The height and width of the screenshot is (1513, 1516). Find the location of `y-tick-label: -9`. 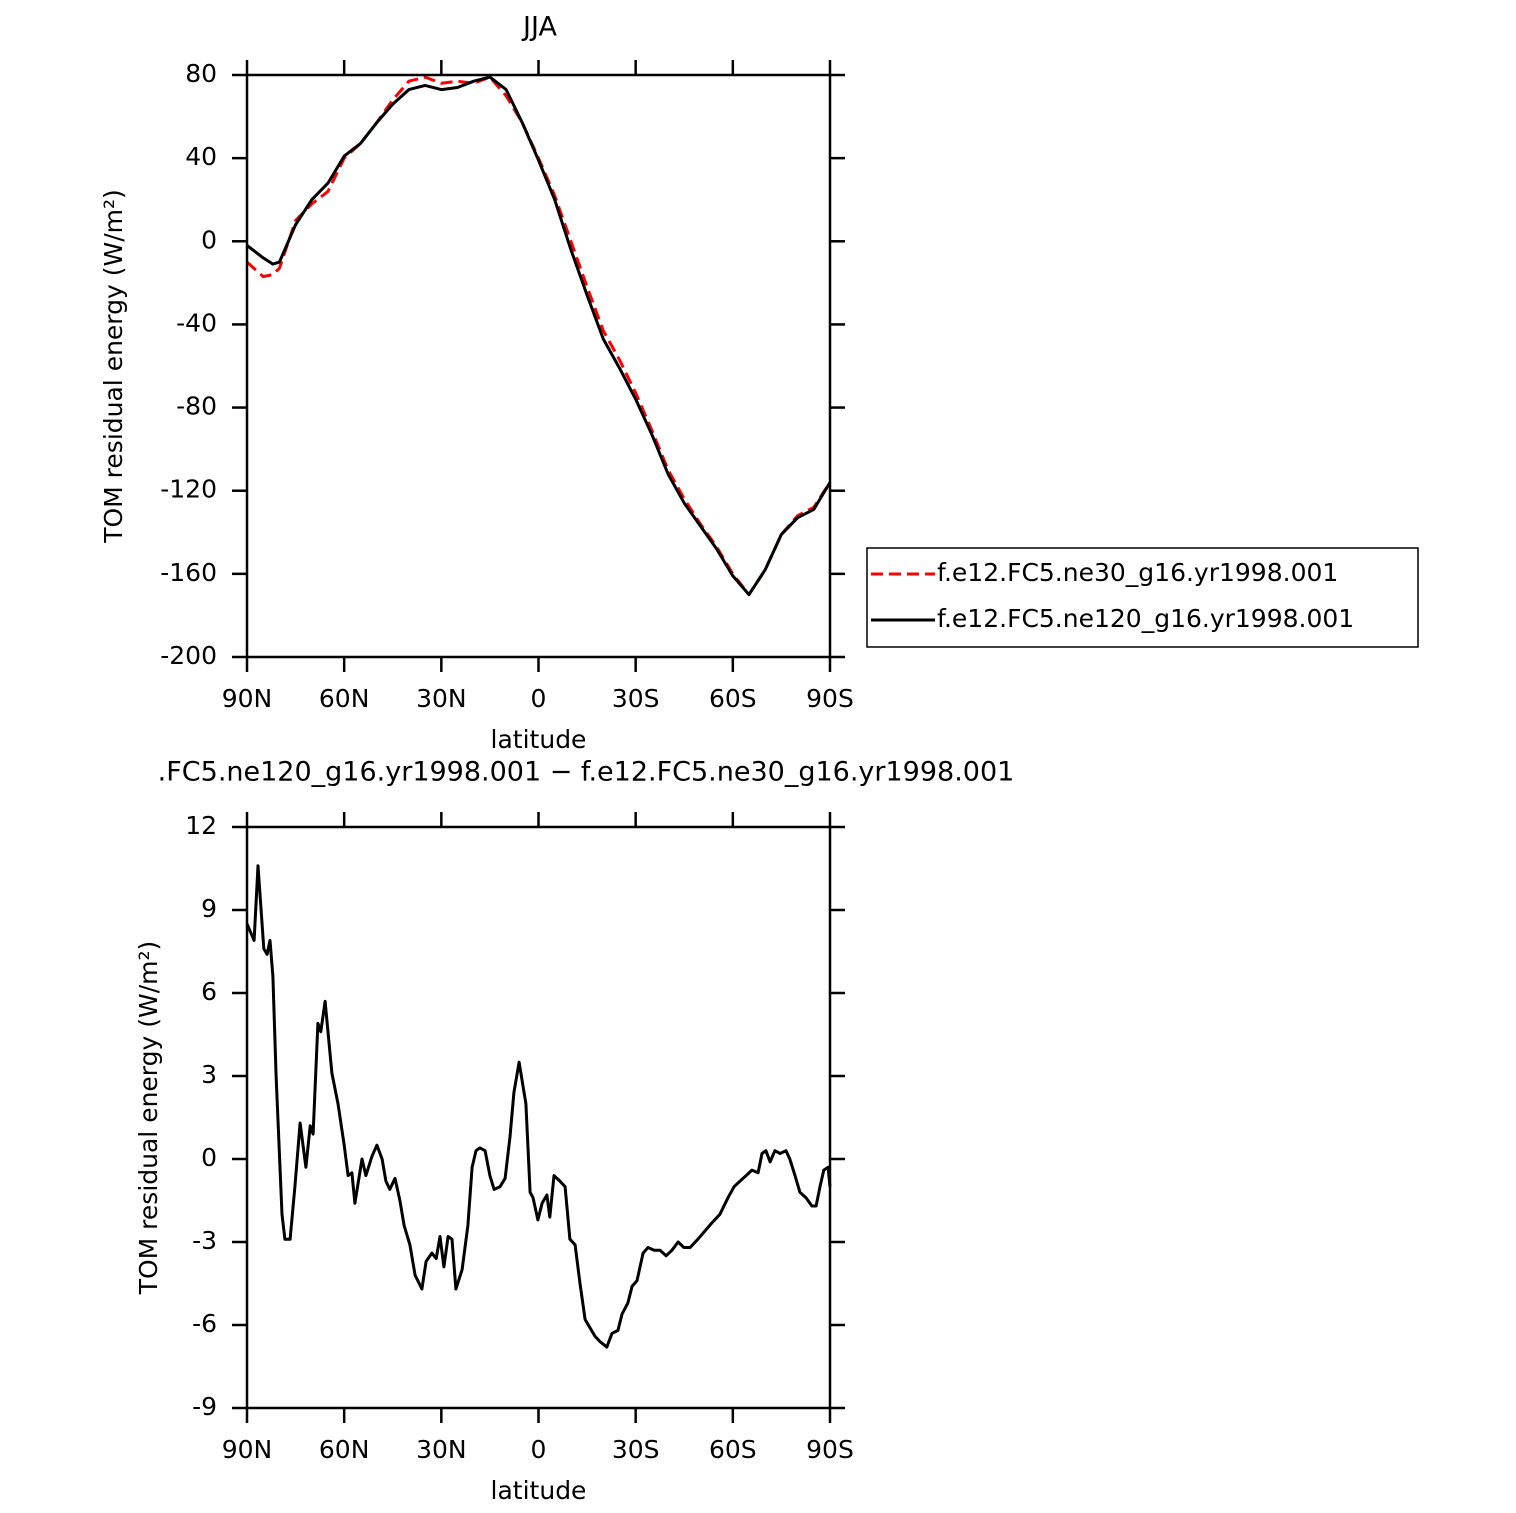

y-tick-label: -9 is located at coordinates (204, 1406).